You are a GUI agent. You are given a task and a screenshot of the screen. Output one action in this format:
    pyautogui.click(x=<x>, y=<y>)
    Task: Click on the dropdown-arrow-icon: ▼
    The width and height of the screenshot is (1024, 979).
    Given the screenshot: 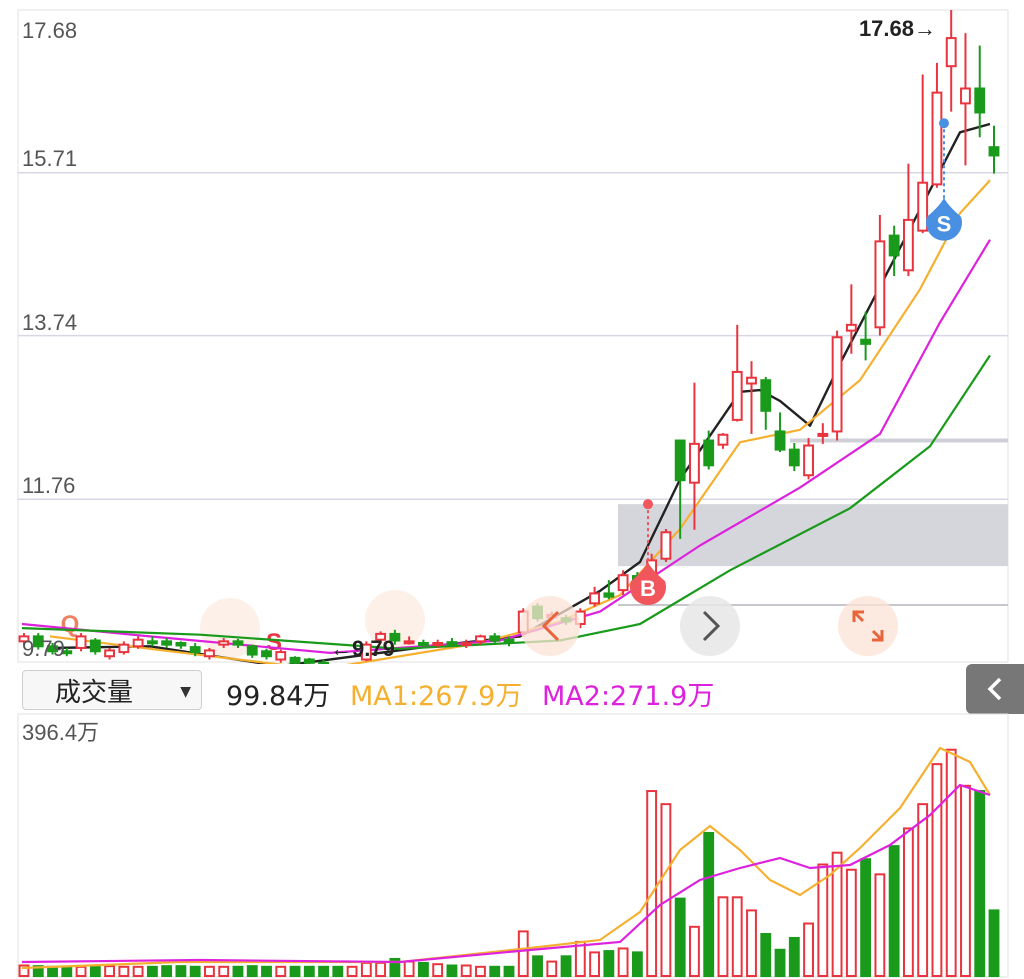 What is the action you would take?
    pyautogui.click(x=185, y=692)
    